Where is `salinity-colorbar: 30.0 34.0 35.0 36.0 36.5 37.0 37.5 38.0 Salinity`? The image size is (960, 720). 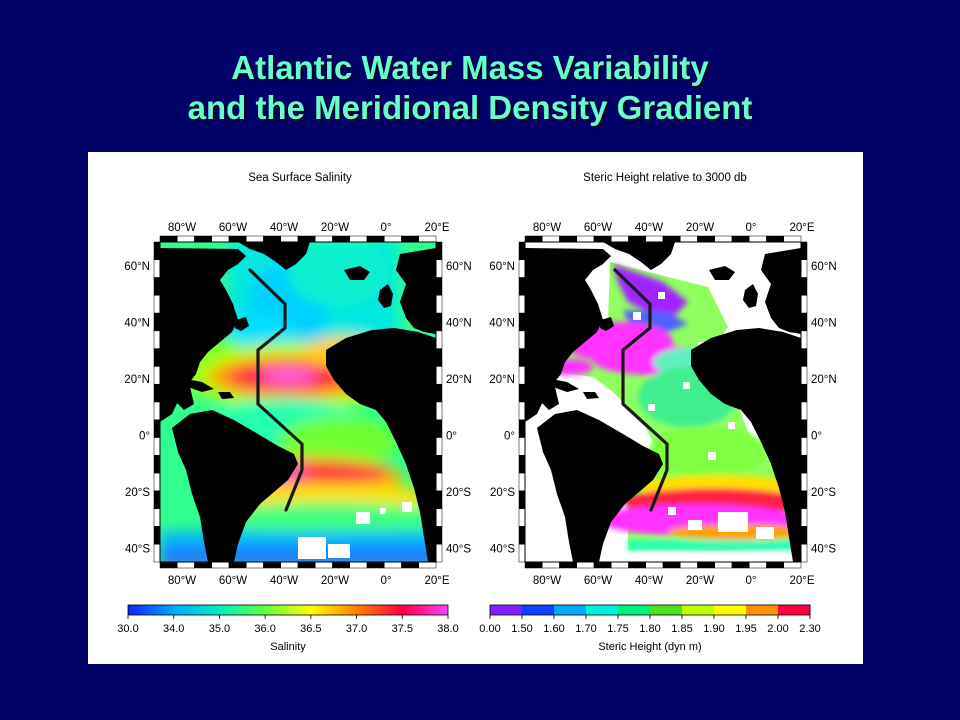 salinity-colorbar: 30.0 34.0 35.0 36.0 36.5 37.0 37.5 38.0 Salinity is located at coordinates (288, 628).